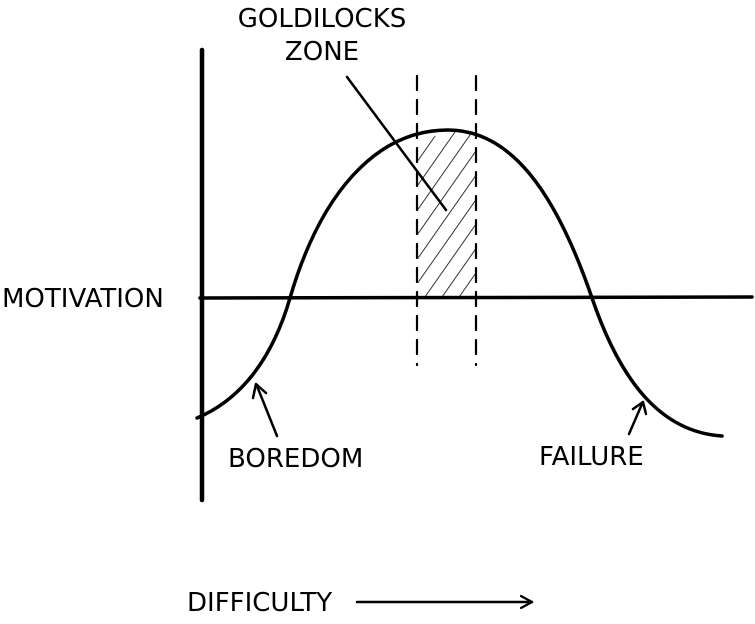 The height and width of the screenshot is (624, 755). Describe the element at coordinates (591, 457) in the screenshot. I see `failure-label: FAILURE` at that location.